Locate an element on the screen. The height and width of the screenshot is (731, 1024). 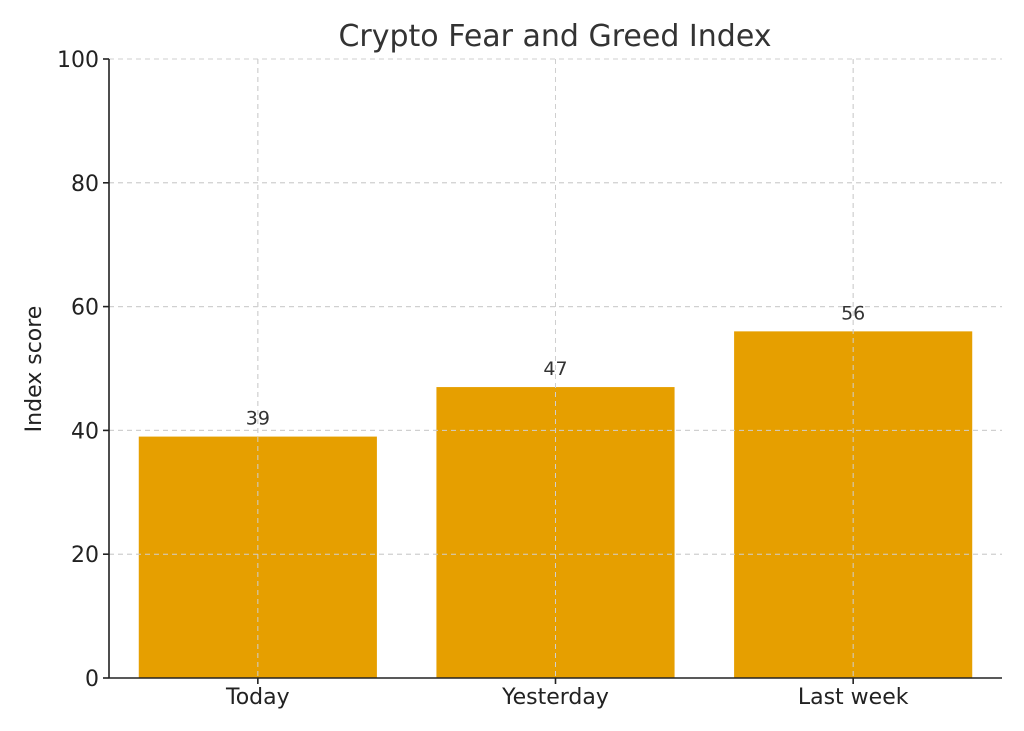
bar-value-label: 56 is located at coordinates (853, 313).